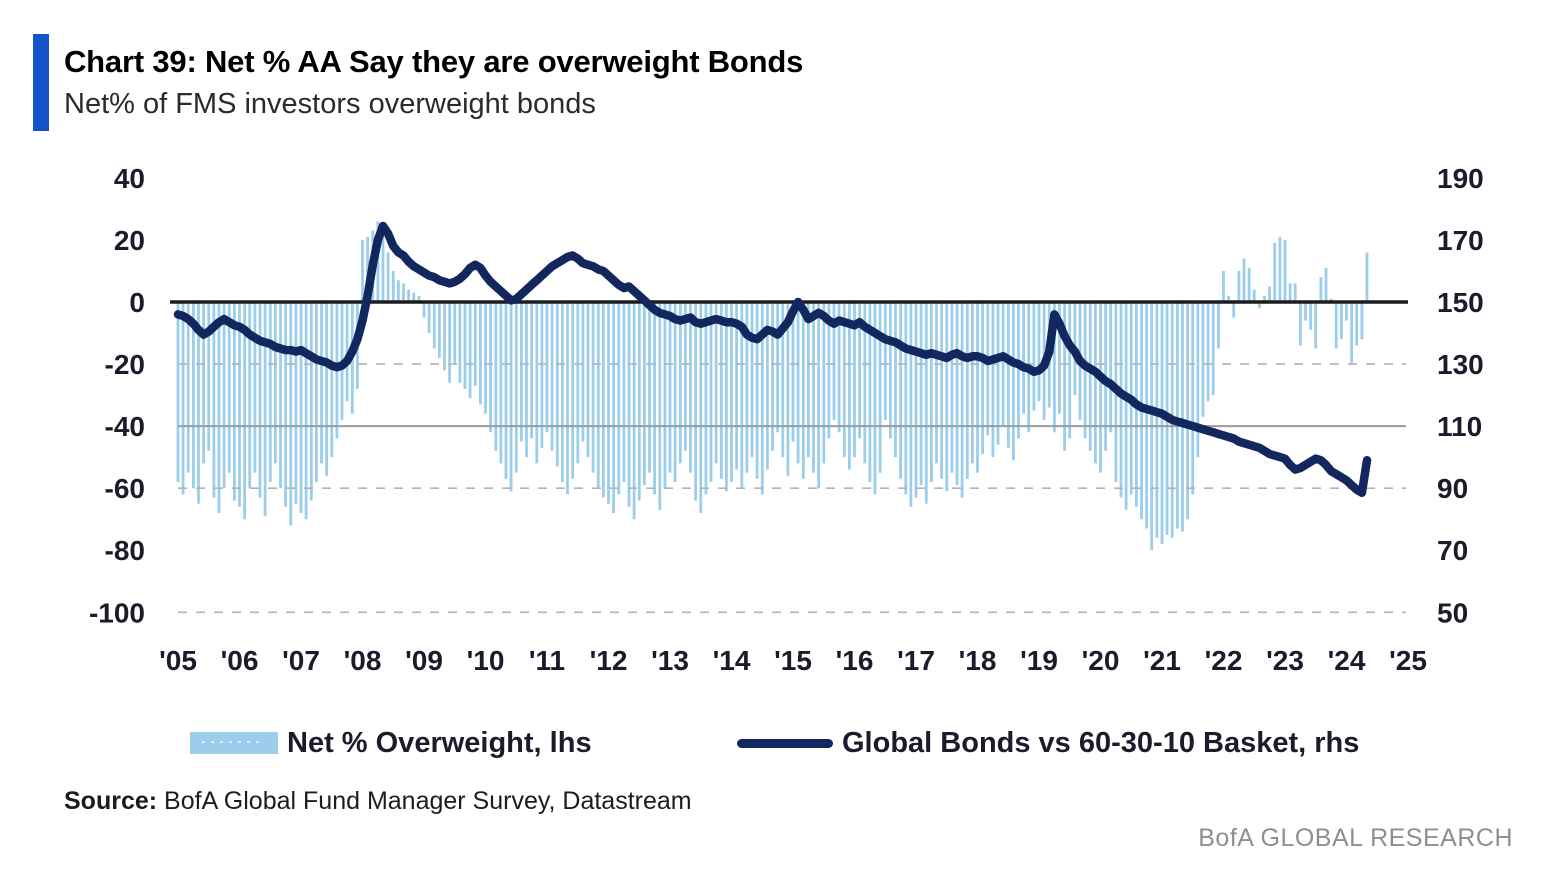  I want to click on x-axis-tick-label: '16, so click(855, 660).